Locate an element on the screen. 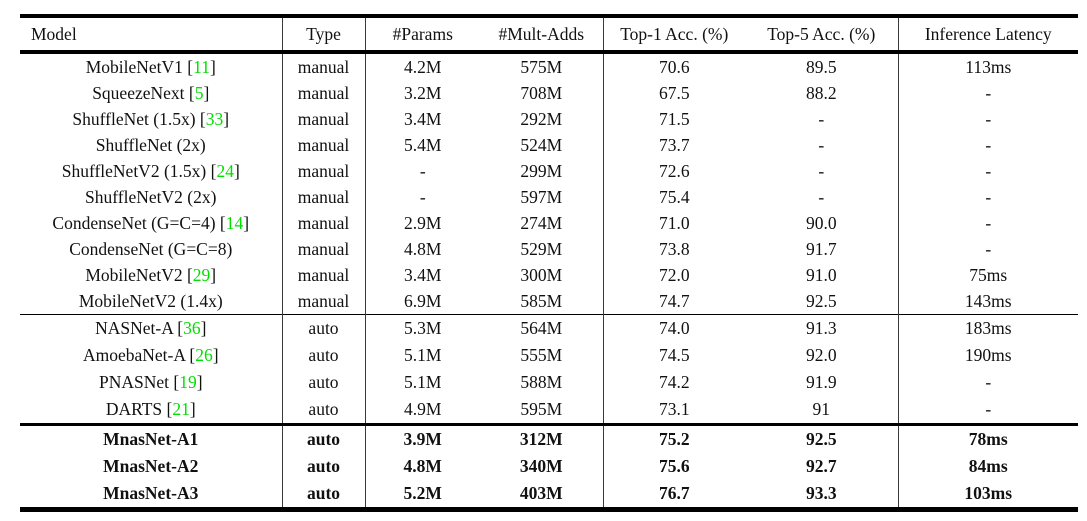 This screenshot has width=1087, height=521. cell-top1-acc: 74.5 is located at coordinates (674, 355).